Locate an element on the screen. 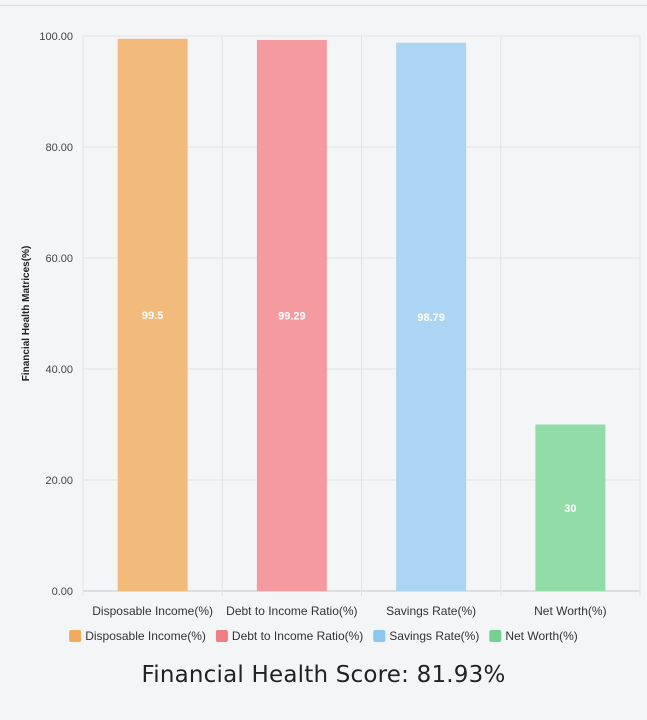  legend-label: Savings Rate(%) is located at coordinates (434, 636).